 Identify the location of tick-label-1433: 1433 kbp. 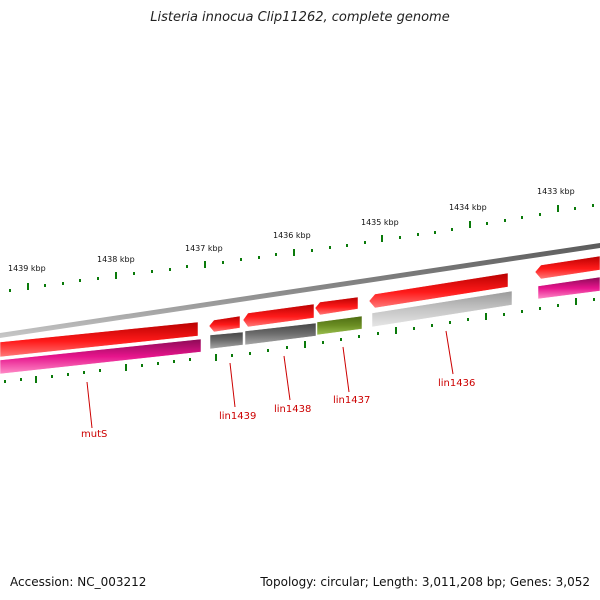
(556, 191).